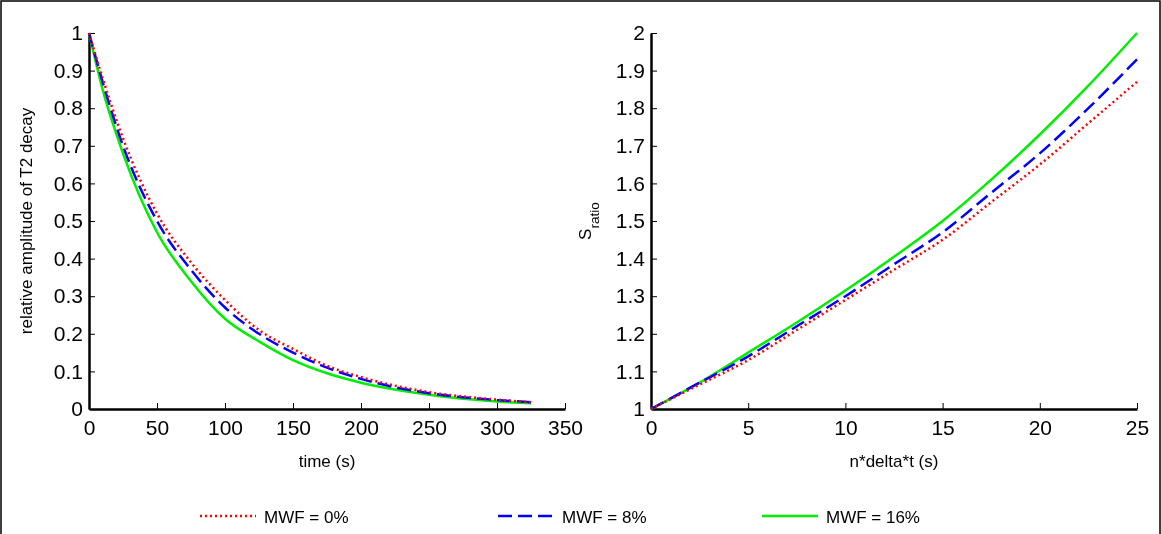 The height and width of the screenshot is (534, 1161). I want to click on x-tick-label: 300, so click(497, 427).